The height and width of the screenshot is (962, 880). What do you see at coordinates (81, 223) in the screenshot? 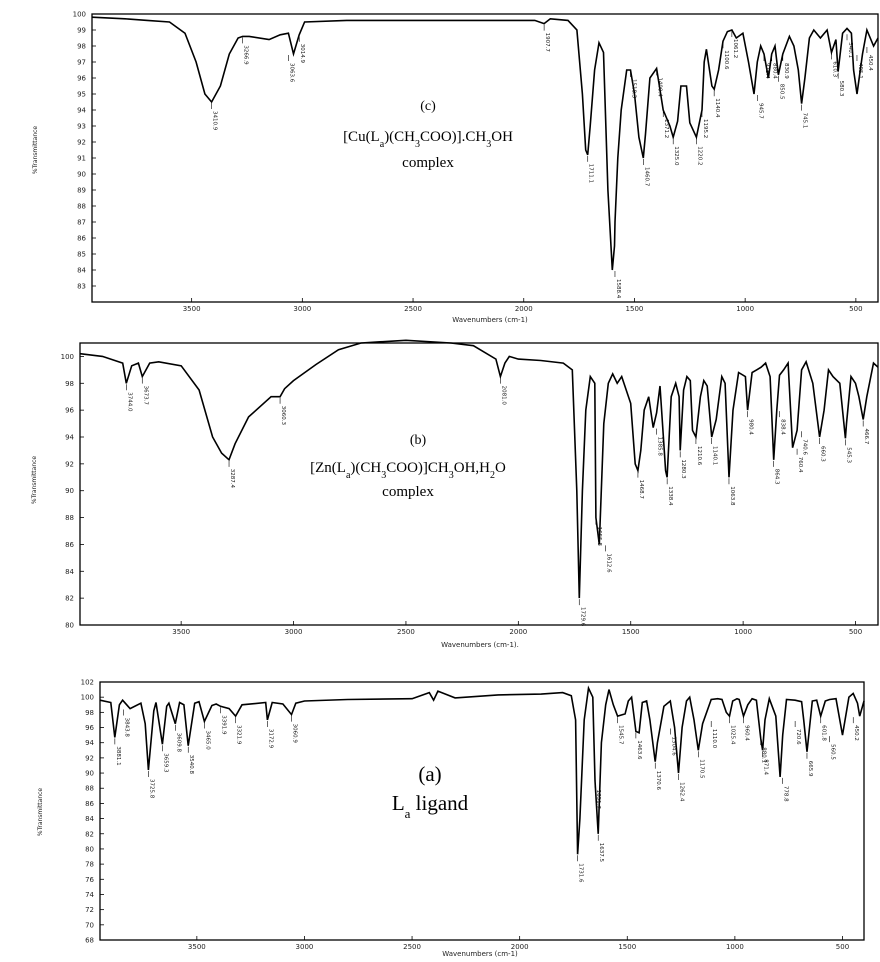
I see `panel-c-y-tick-label: 87` at bounding box center [81, 223].